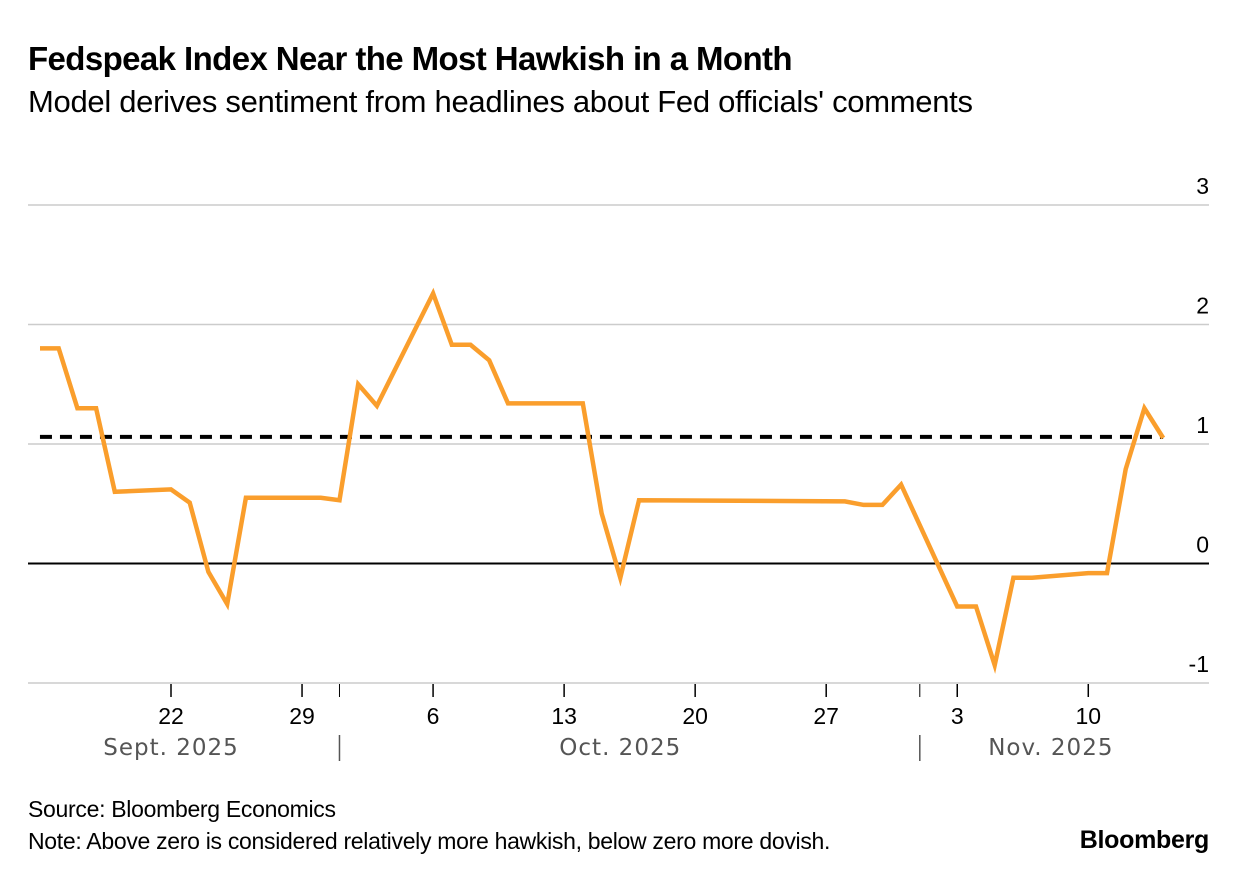 This screenshot has width=1237, height=884. Describe the element at coordinates (171, 748) in the screenshot. I see `month-label: Sept. 2025` at that location.